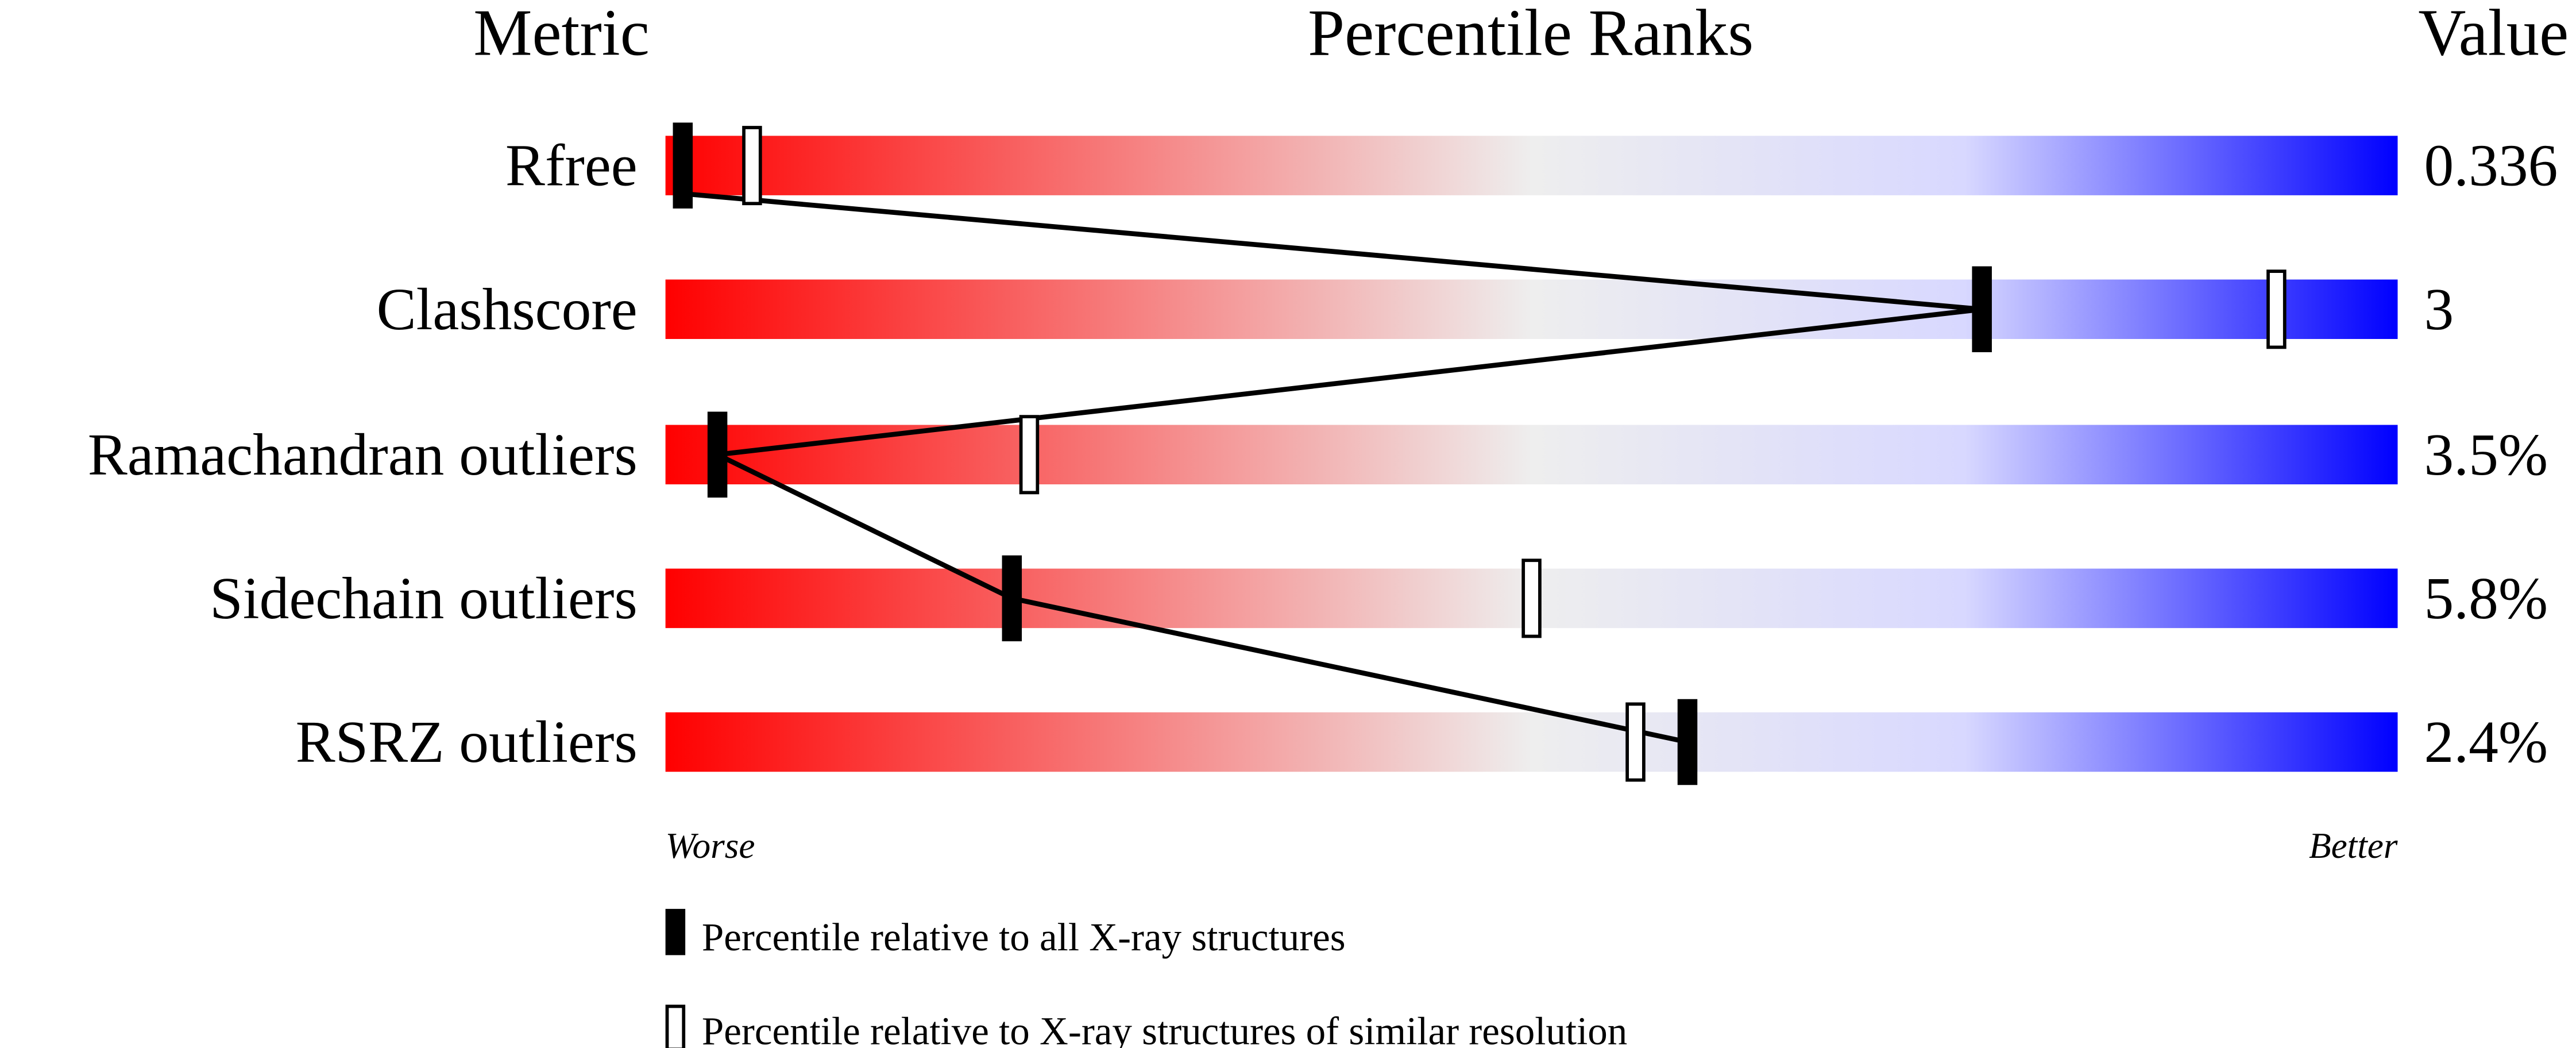 The width and height of the screenshot is (2576, 1048). What do you see at coordinates (2486, 455) in the screenshot?
I see `metric-value: 3.5%` at bounding box center [2486, 455].